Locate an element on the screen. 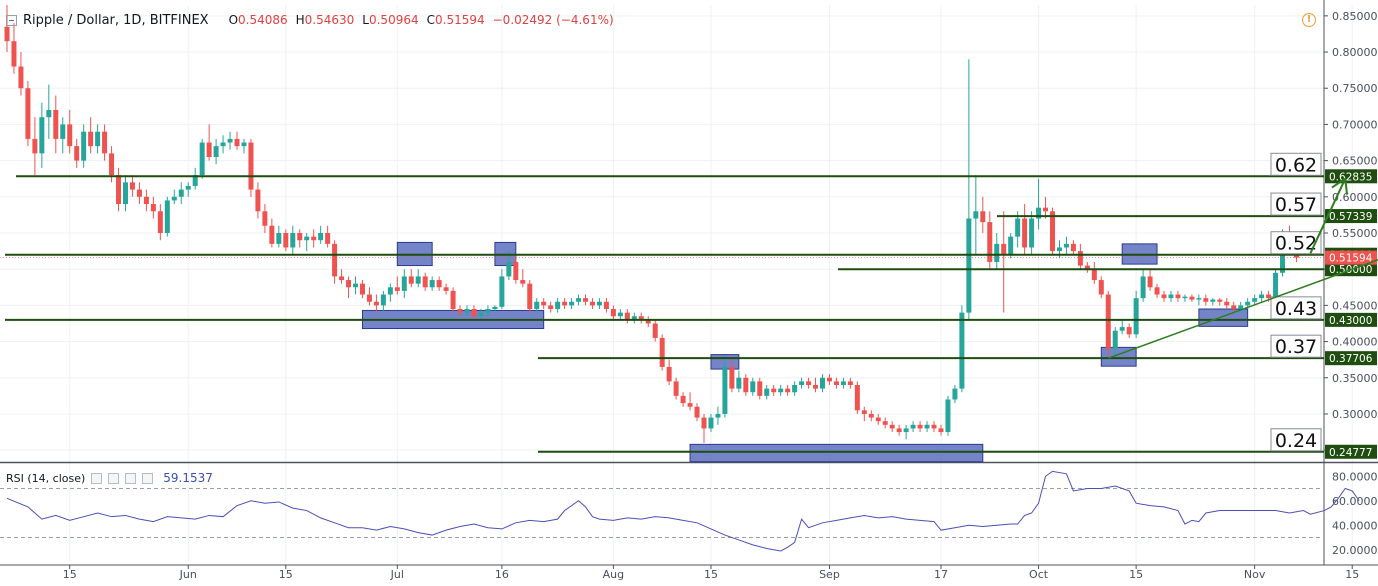  y-tick-label: 0.45000 is located at coordinates (1355, 305).